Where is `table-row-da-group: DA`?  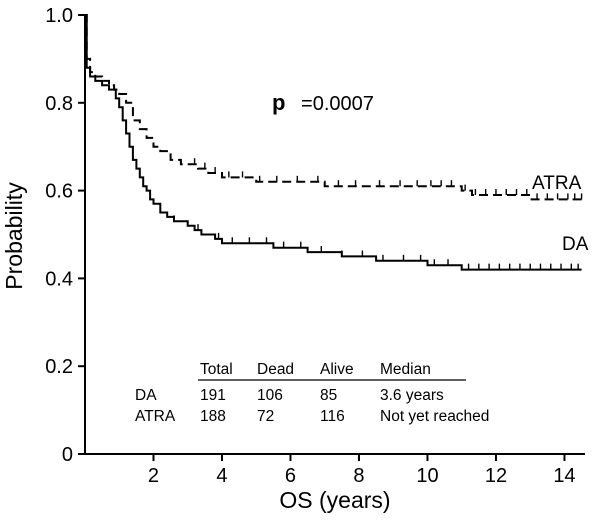 table-row-da-group: DA is located at coordinates (146, 395).